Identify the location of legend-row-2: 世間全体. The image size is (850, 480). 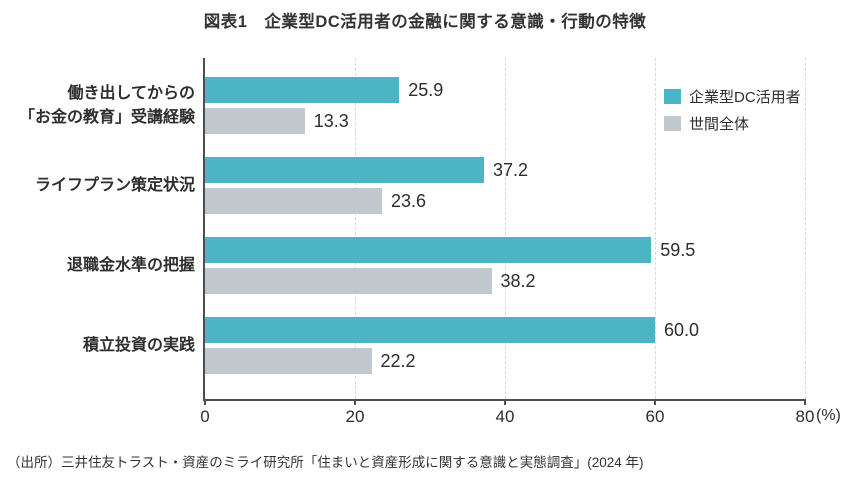
(732, 123).